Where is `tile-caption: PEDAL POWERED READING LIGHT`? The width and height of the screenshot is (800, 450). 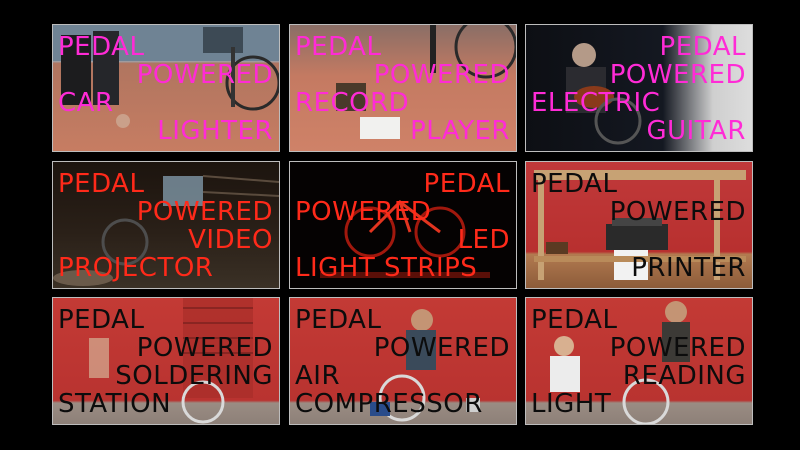
tile-caption: PEDAL POWERED READING LIGHT is located at coordinates (638, 362).